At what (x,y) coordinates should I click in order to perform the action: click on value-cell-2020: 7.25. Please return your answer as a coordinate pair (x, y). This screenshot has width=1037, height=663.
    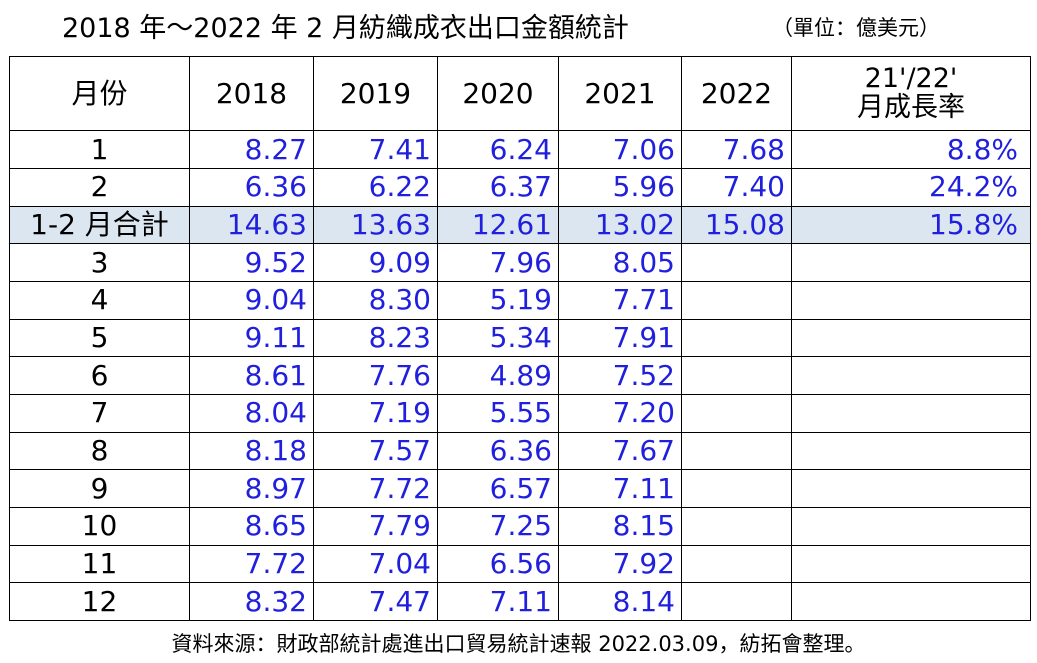
    Looking at the image, I should click on (498, 526).